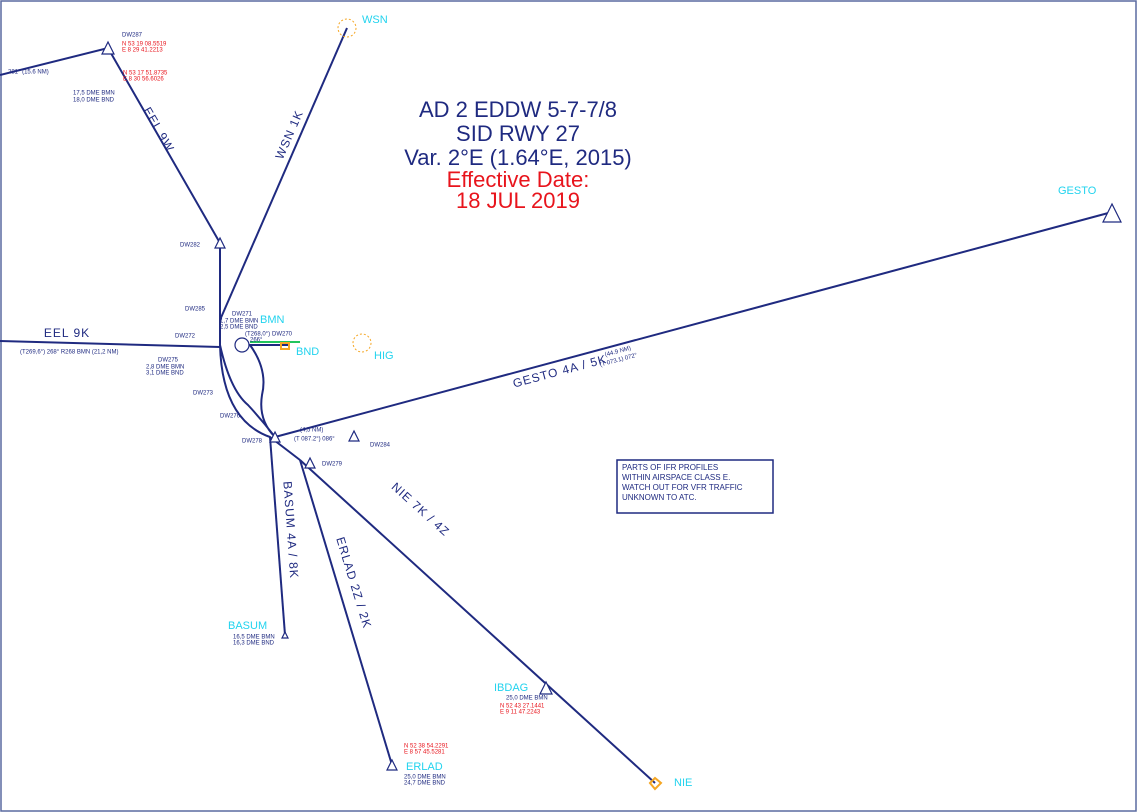  What do you see at coordinates (257, 335) in the screenshot?
I see `track: (T268,0°)` at bounding box center [257, 335].